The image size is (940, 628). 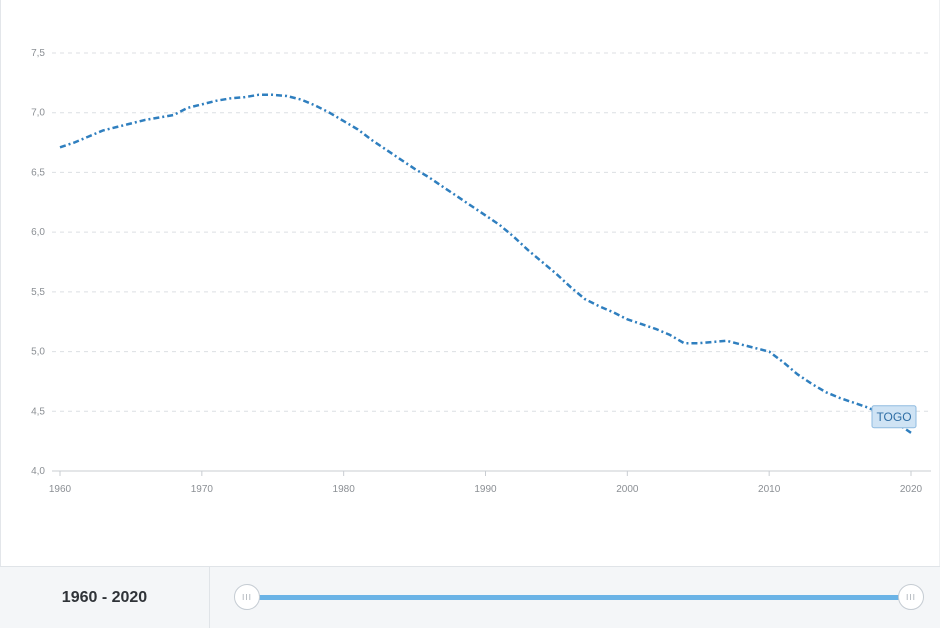 What do you see at coordinates (38, 352) in the screenshot?
I see `y-tick-label: 5,0` at bounding box center [38, 352].